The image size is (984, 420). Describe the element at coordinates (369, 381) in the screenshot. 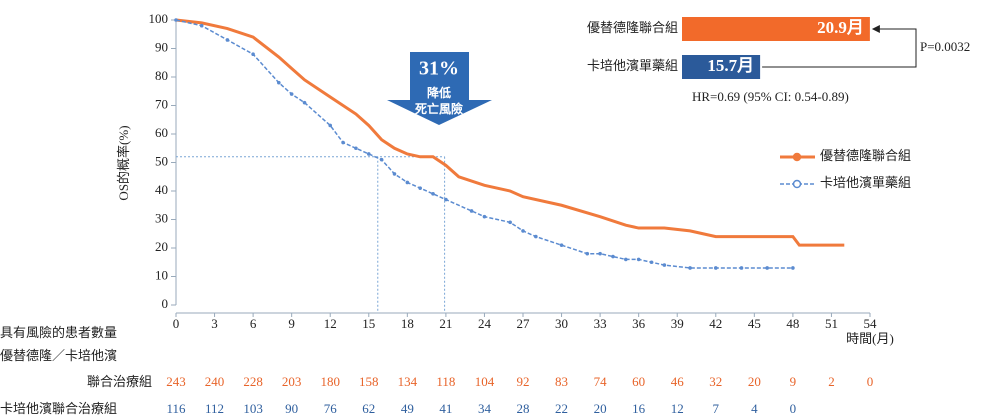

I see `risk-value: 158` at that location.